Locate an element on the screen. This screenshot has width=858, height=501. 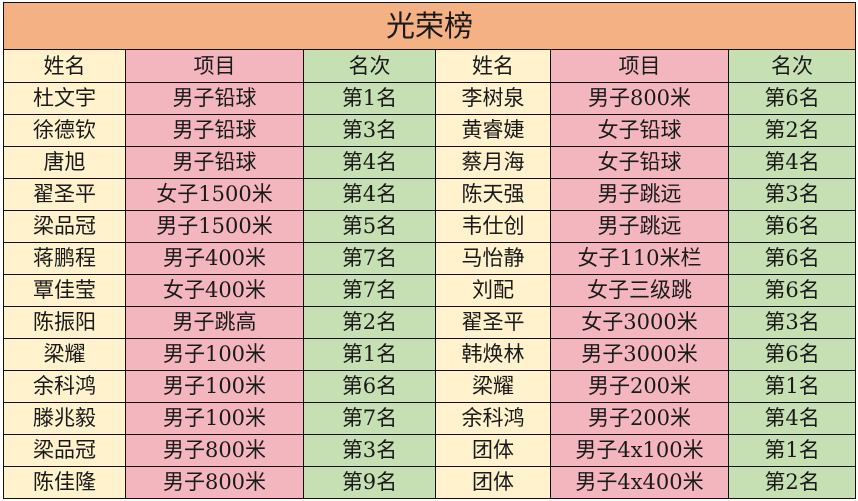
event-cell: 男子400米 is located at coordinates (214, 258).